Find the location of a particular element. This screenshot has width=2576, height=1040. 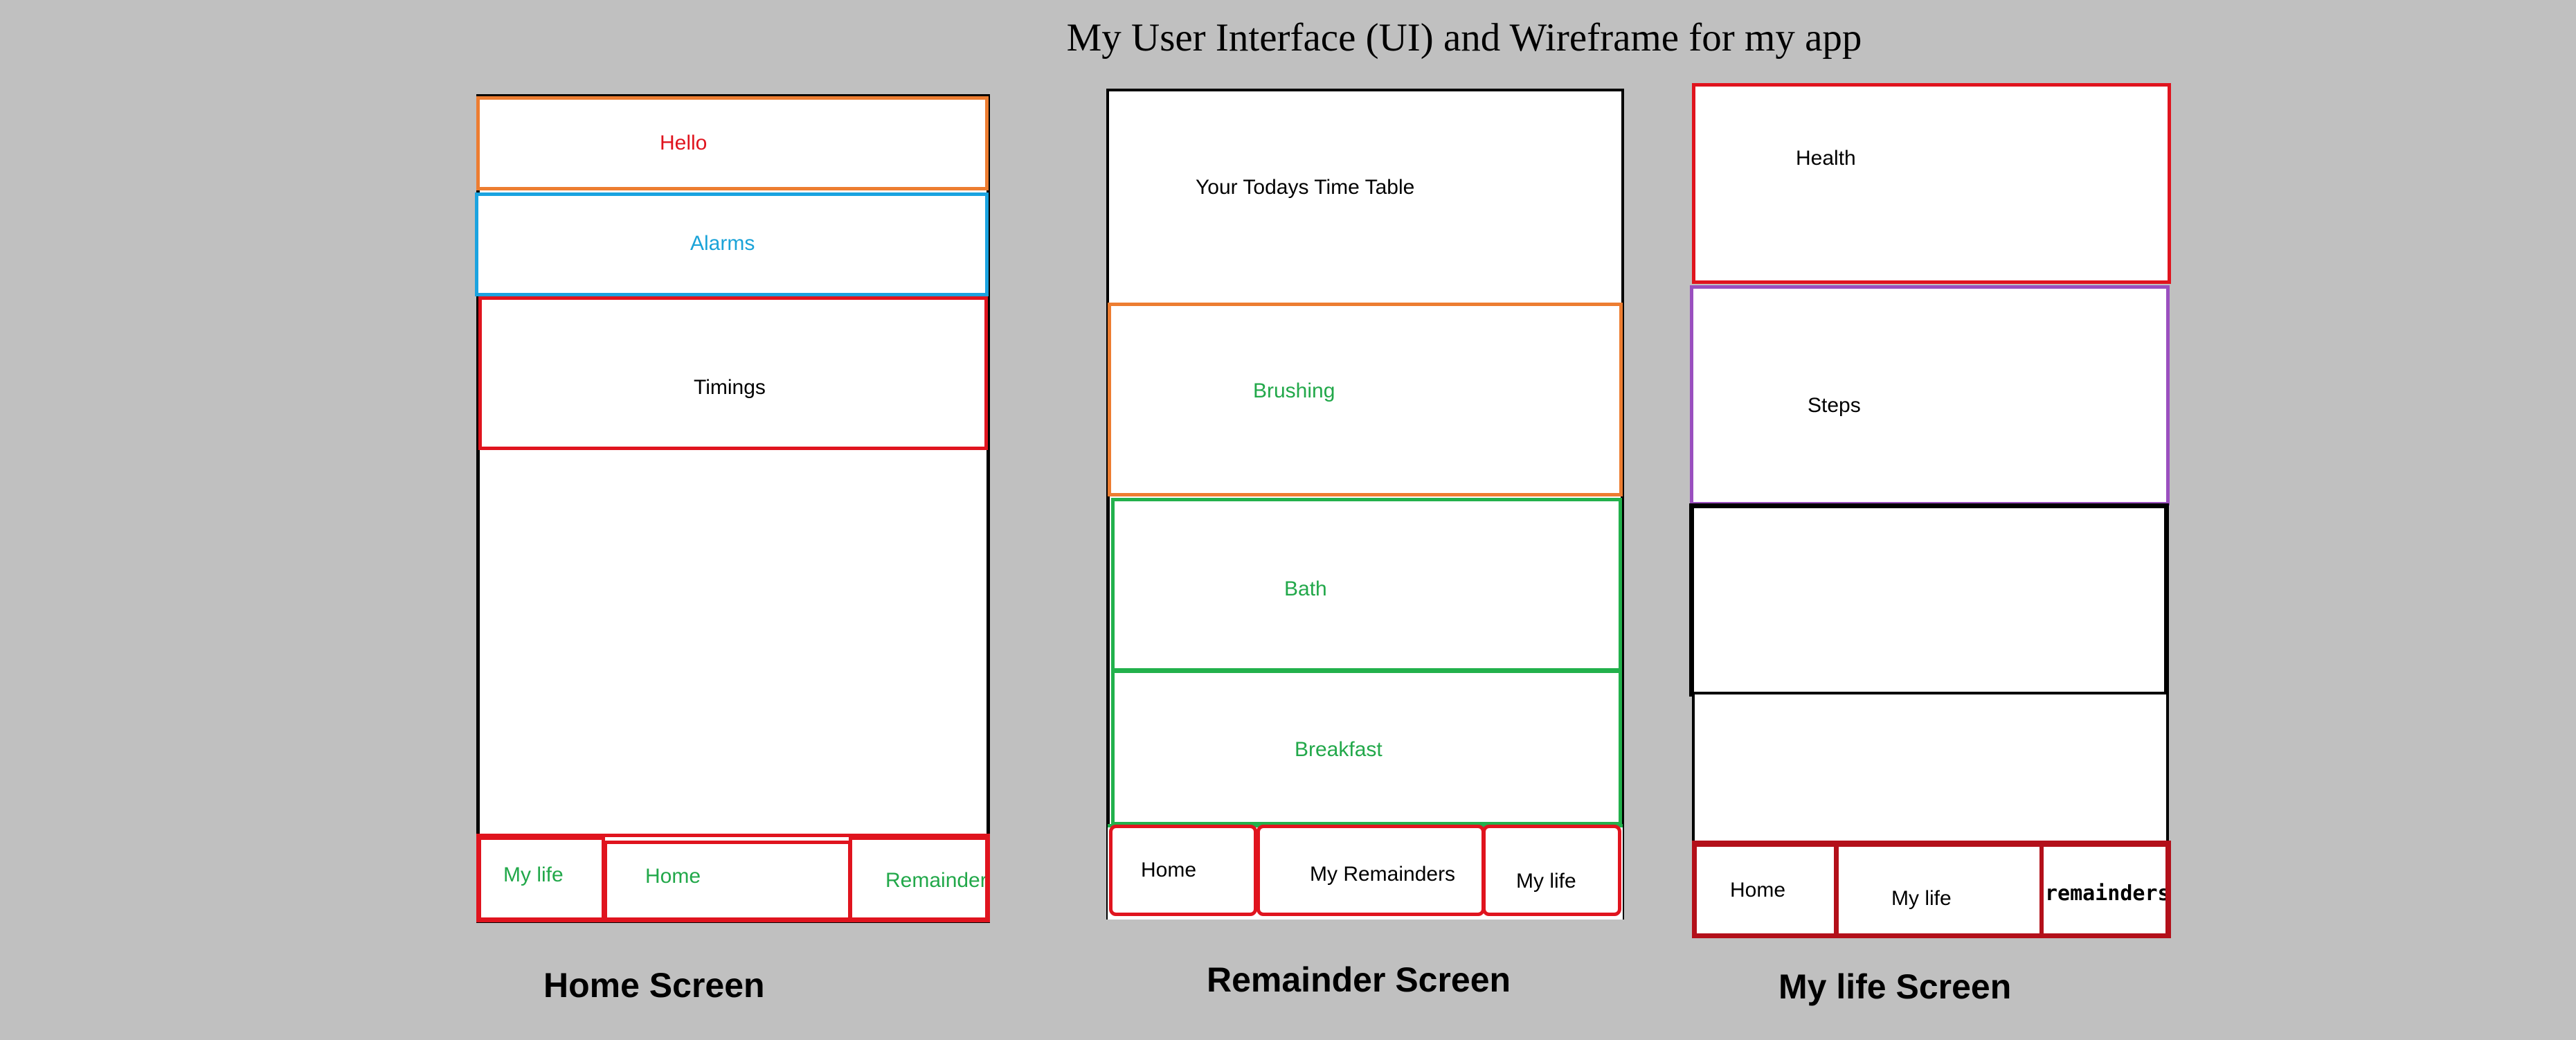

mylife-screen-caption: My life Screen is located at coordinates (1895, 986).